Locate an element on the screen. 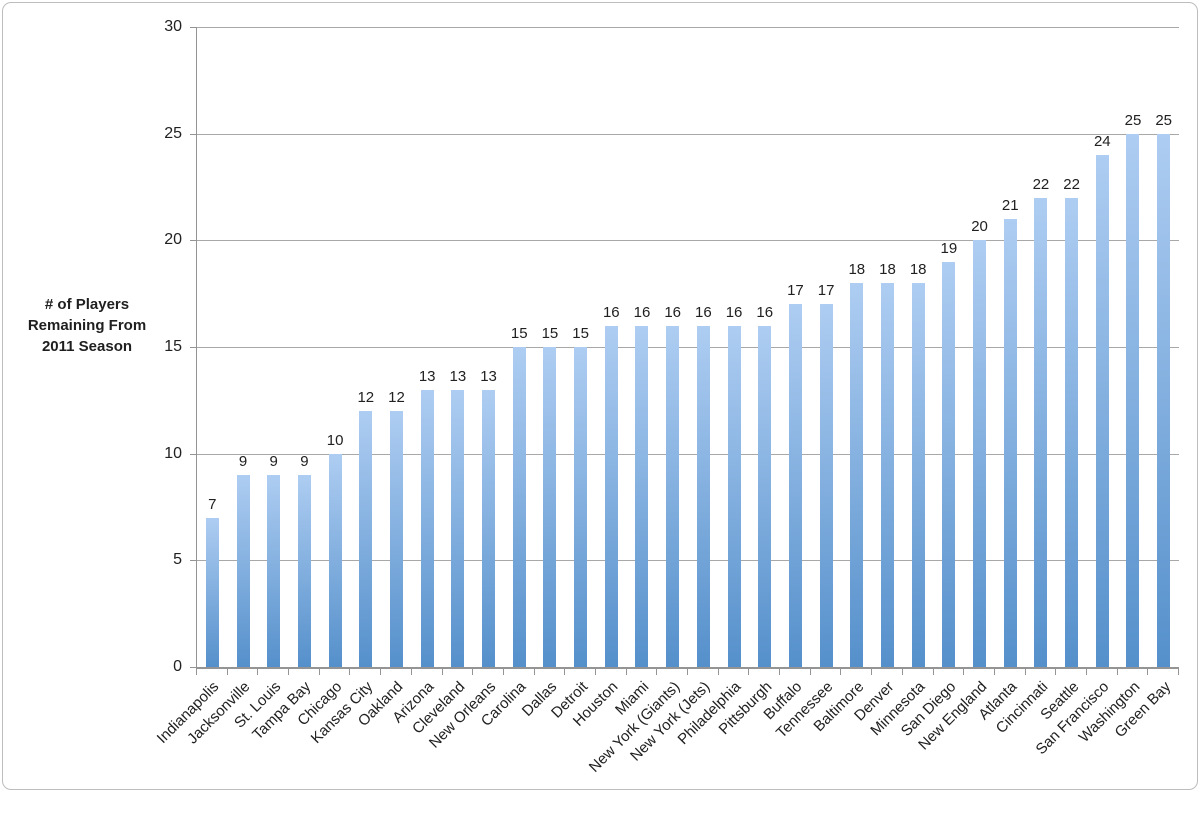 The width and height of the screenshot is (1200, 818). bar-denver is located at coordinates (887, 475).